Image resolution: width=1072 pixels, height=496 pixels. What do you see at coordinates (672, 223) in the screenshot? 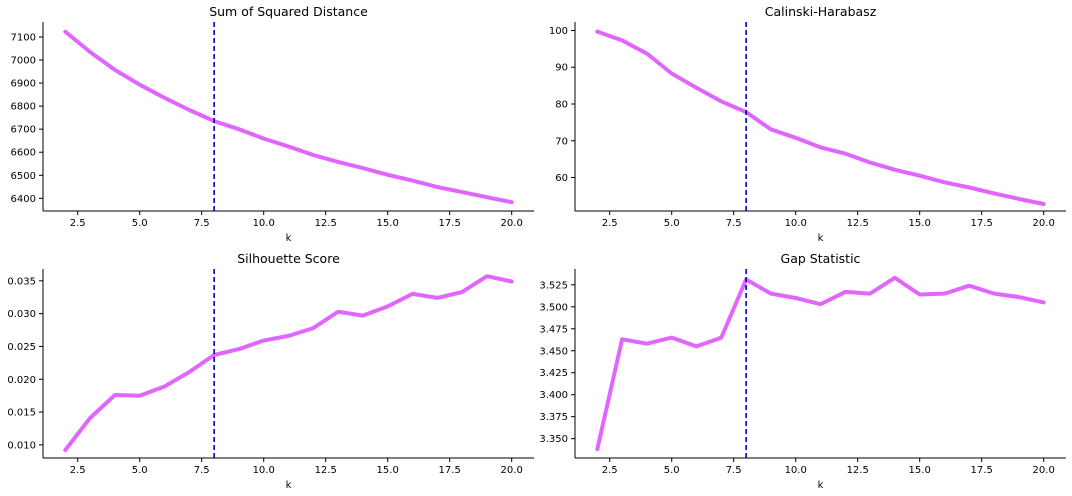
I see `chart-2-x-tick-label: 5.0` at bounding box center [672, 223].